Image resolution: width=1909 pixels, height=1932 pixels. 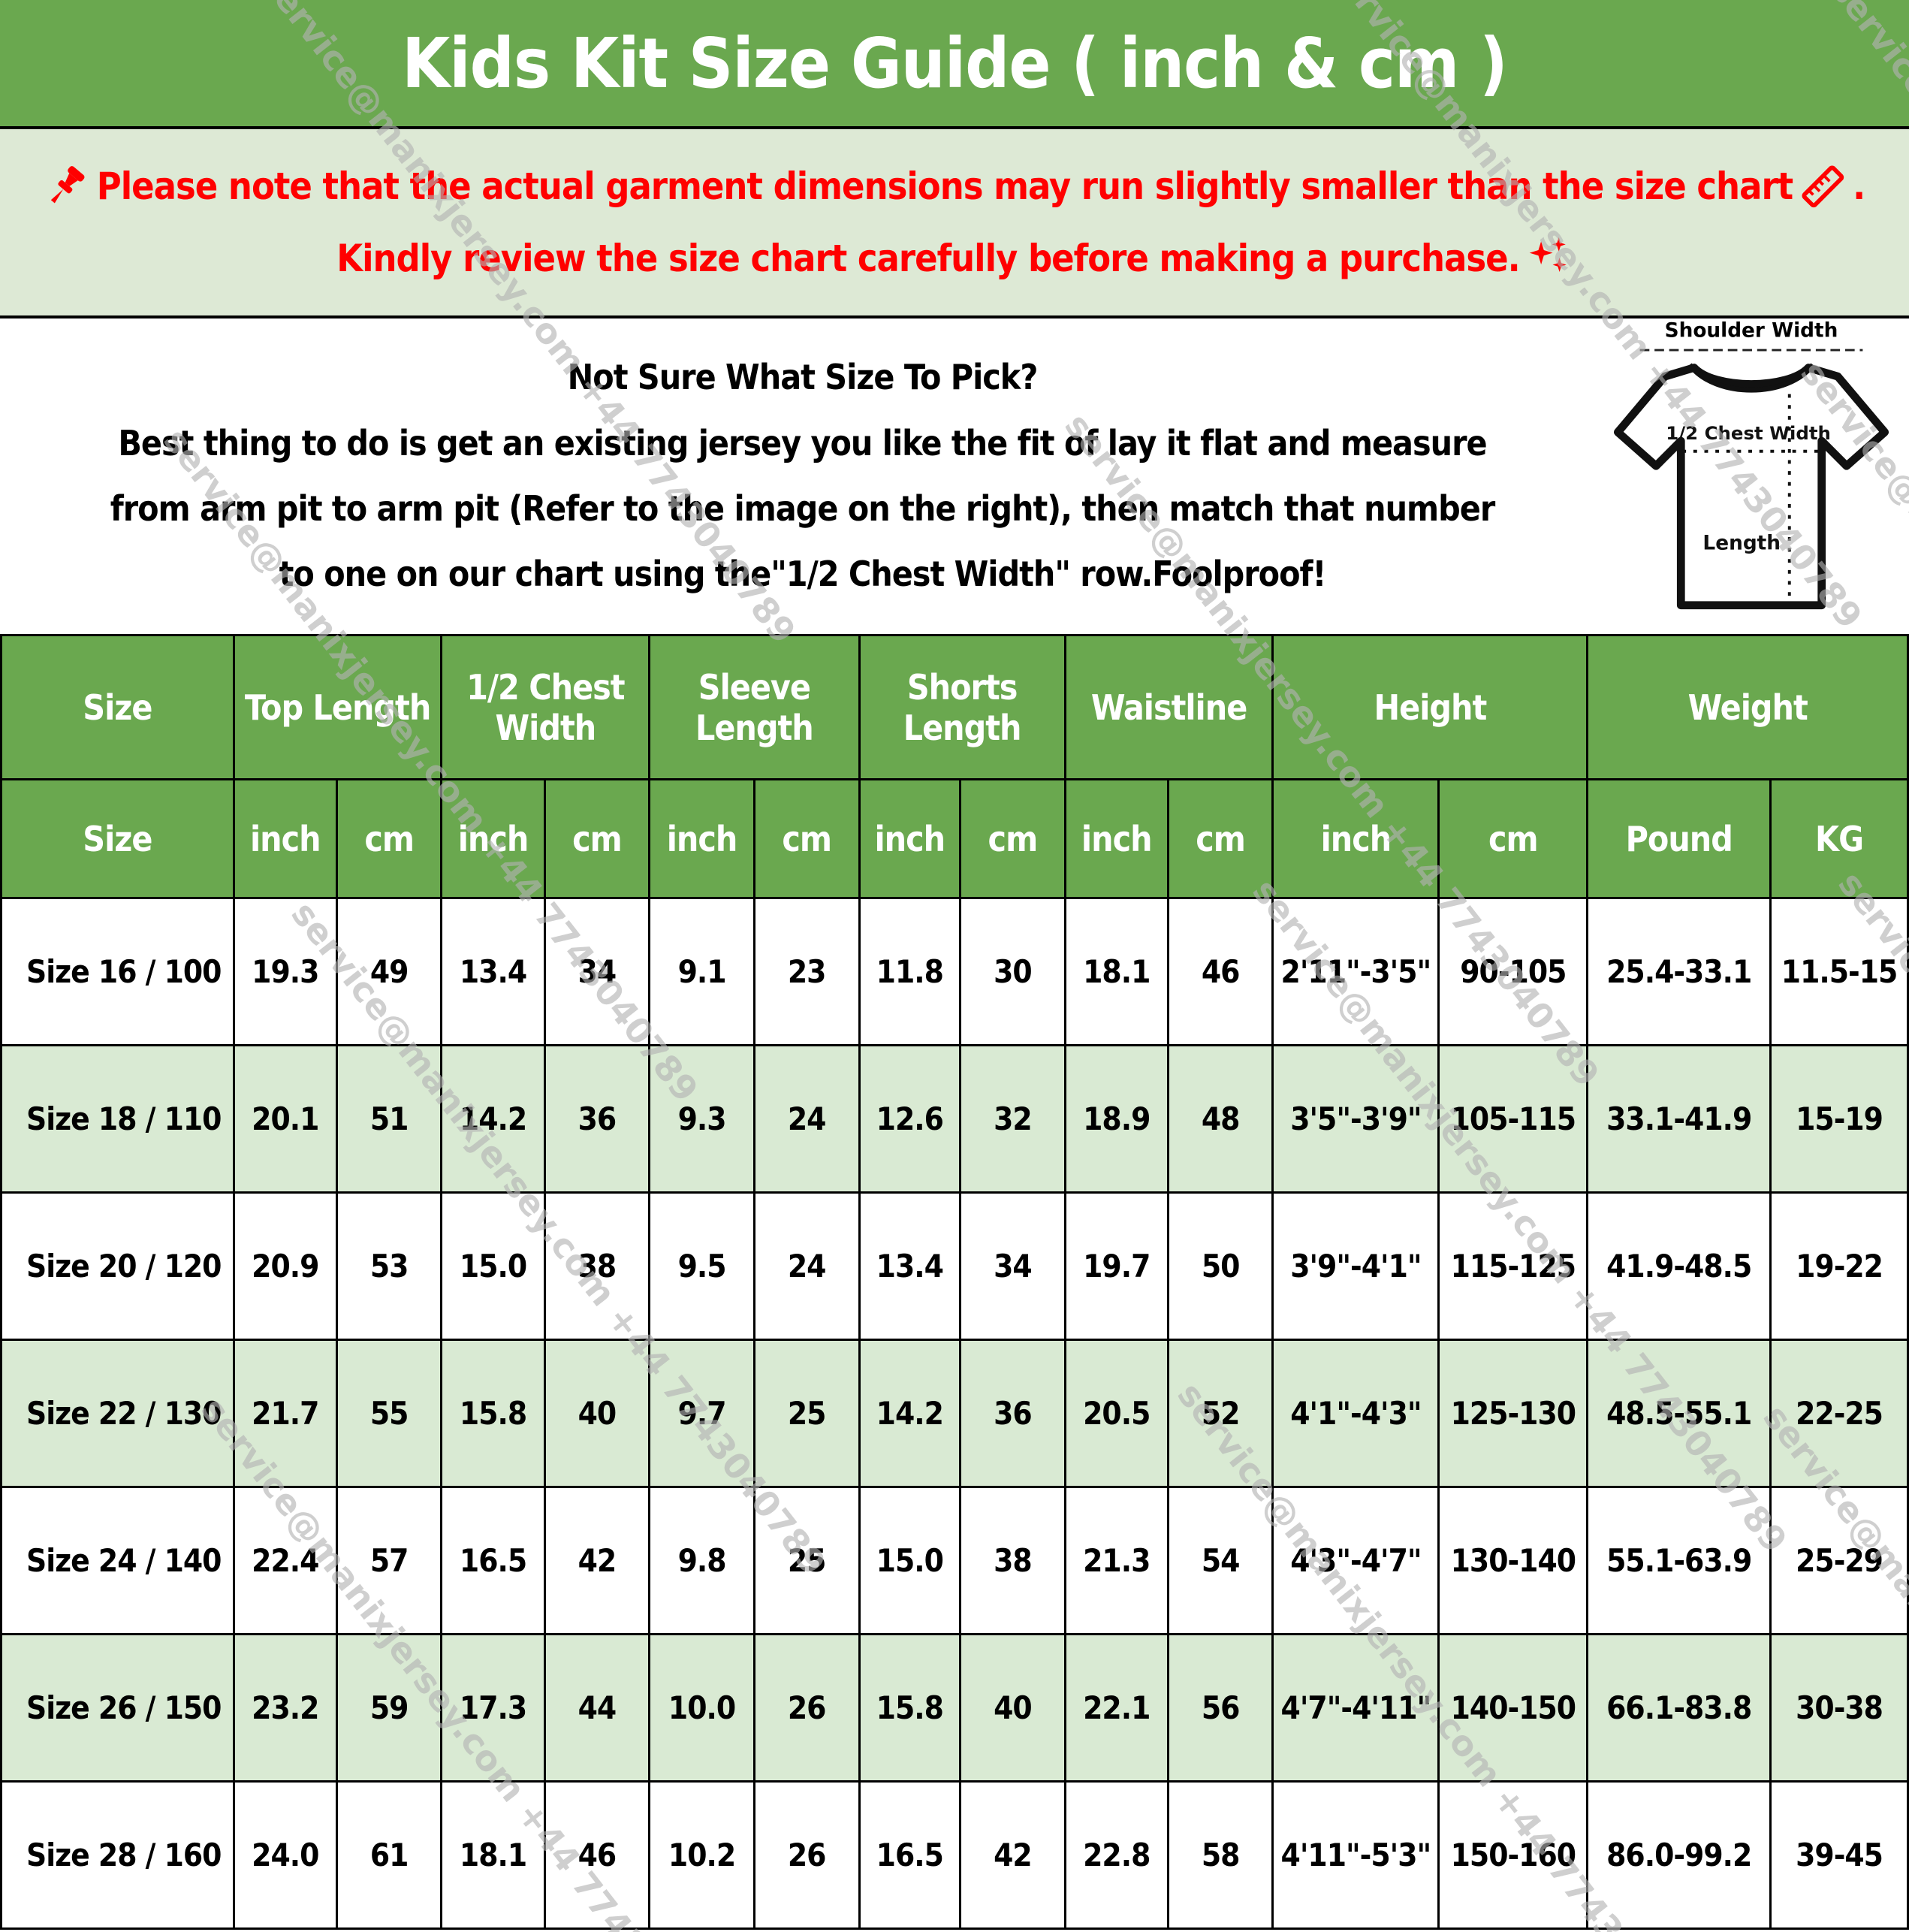 What do you see at coordinates (597, 972) in the screenshot?
I see `cell-0-4: 34` at bounding box center [597, 972].